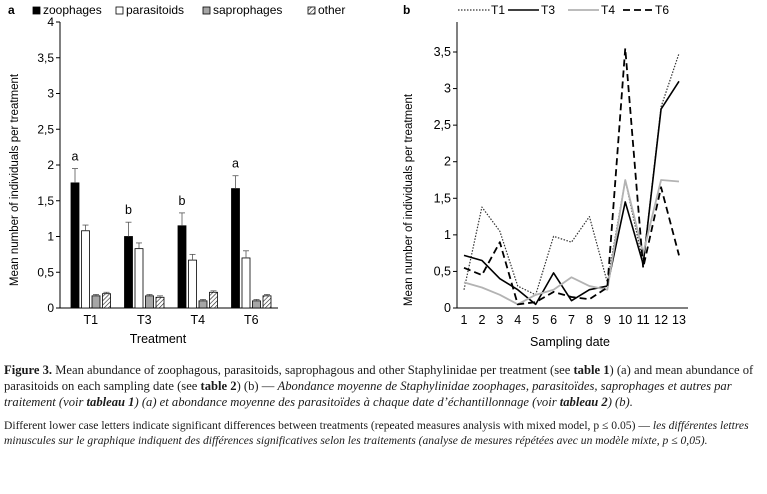 Image resolution: width=767 pixels, height=494 pixels. Describe the element at coordinates (188, 10) in the screenshot. I see `chart-a-legend: zoophages parasitoids saprophages other` at that location.